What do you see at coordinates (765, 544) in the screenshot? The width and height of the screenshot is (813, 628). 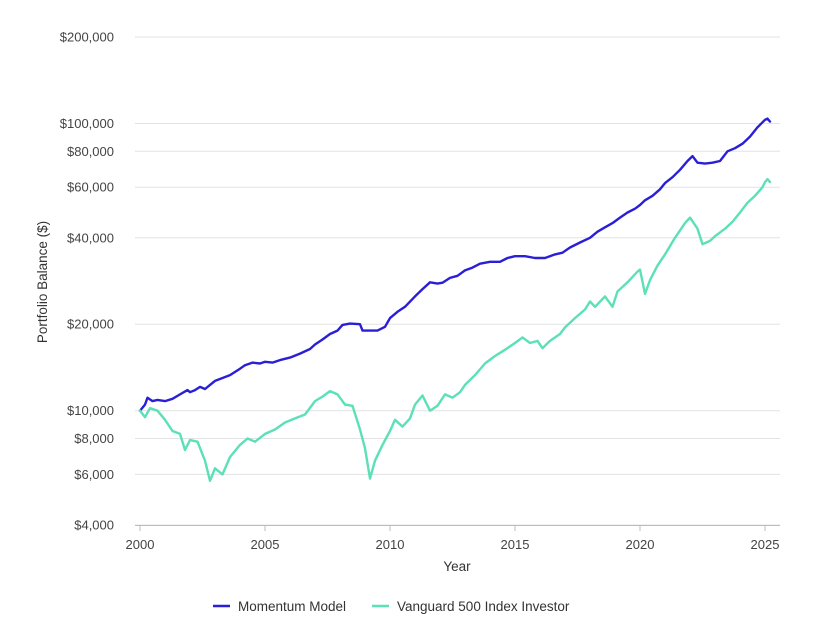 I see `x-tick-label: 2025` at bounding box center [765, 544].